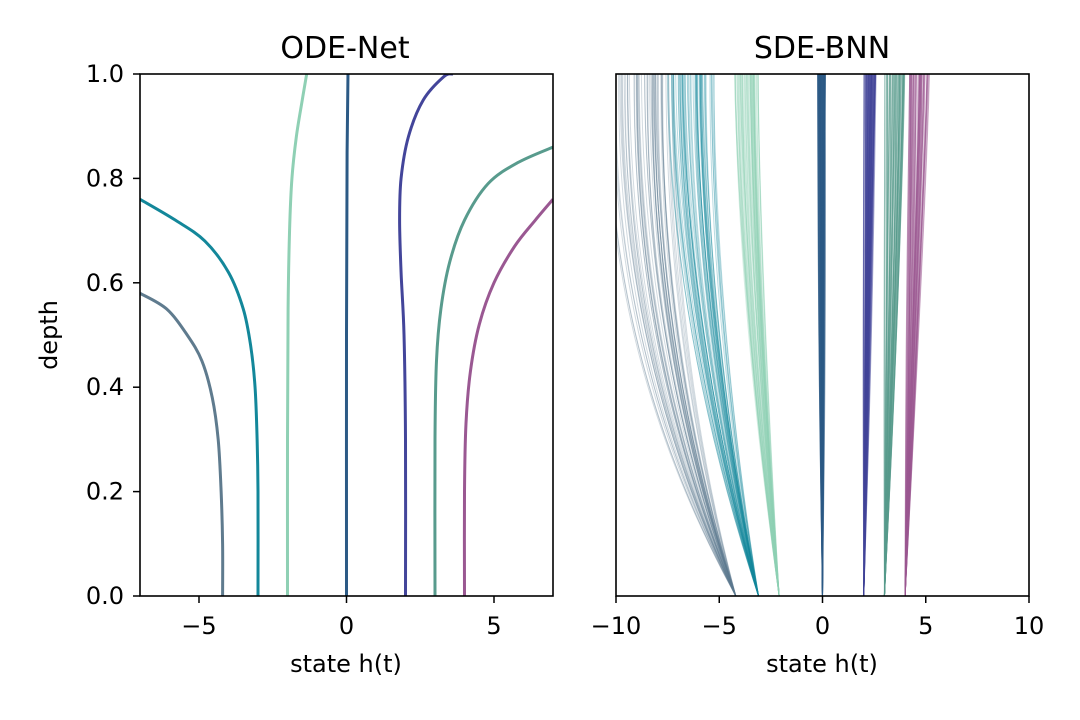  What do you see at coordinates (105, 178) in the screenshot?
I see `y-tick-label: 0.8` at bounding box center [105, 178].